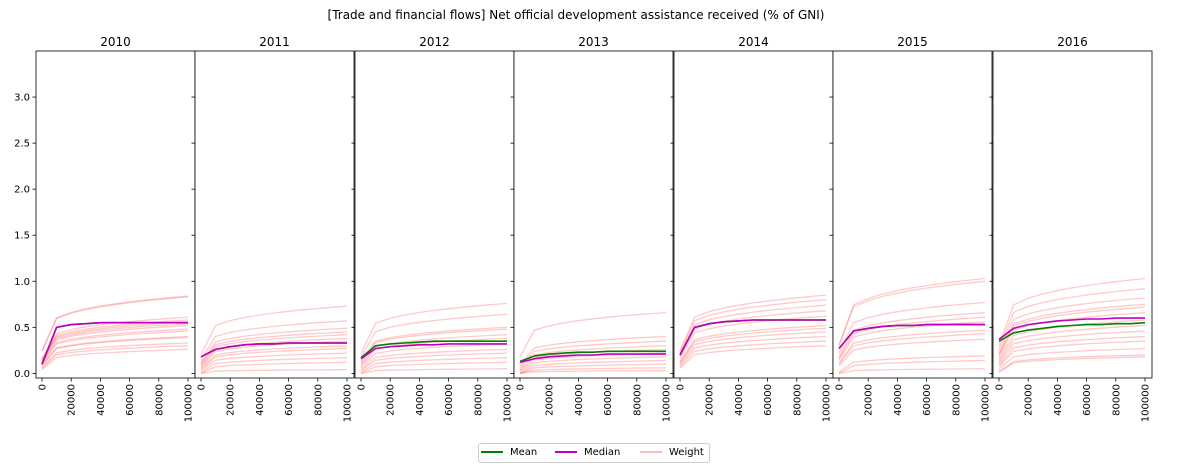 This screenshot has height=468, width=1188. I want to click on panel-title: 2011, so click(274, 42).